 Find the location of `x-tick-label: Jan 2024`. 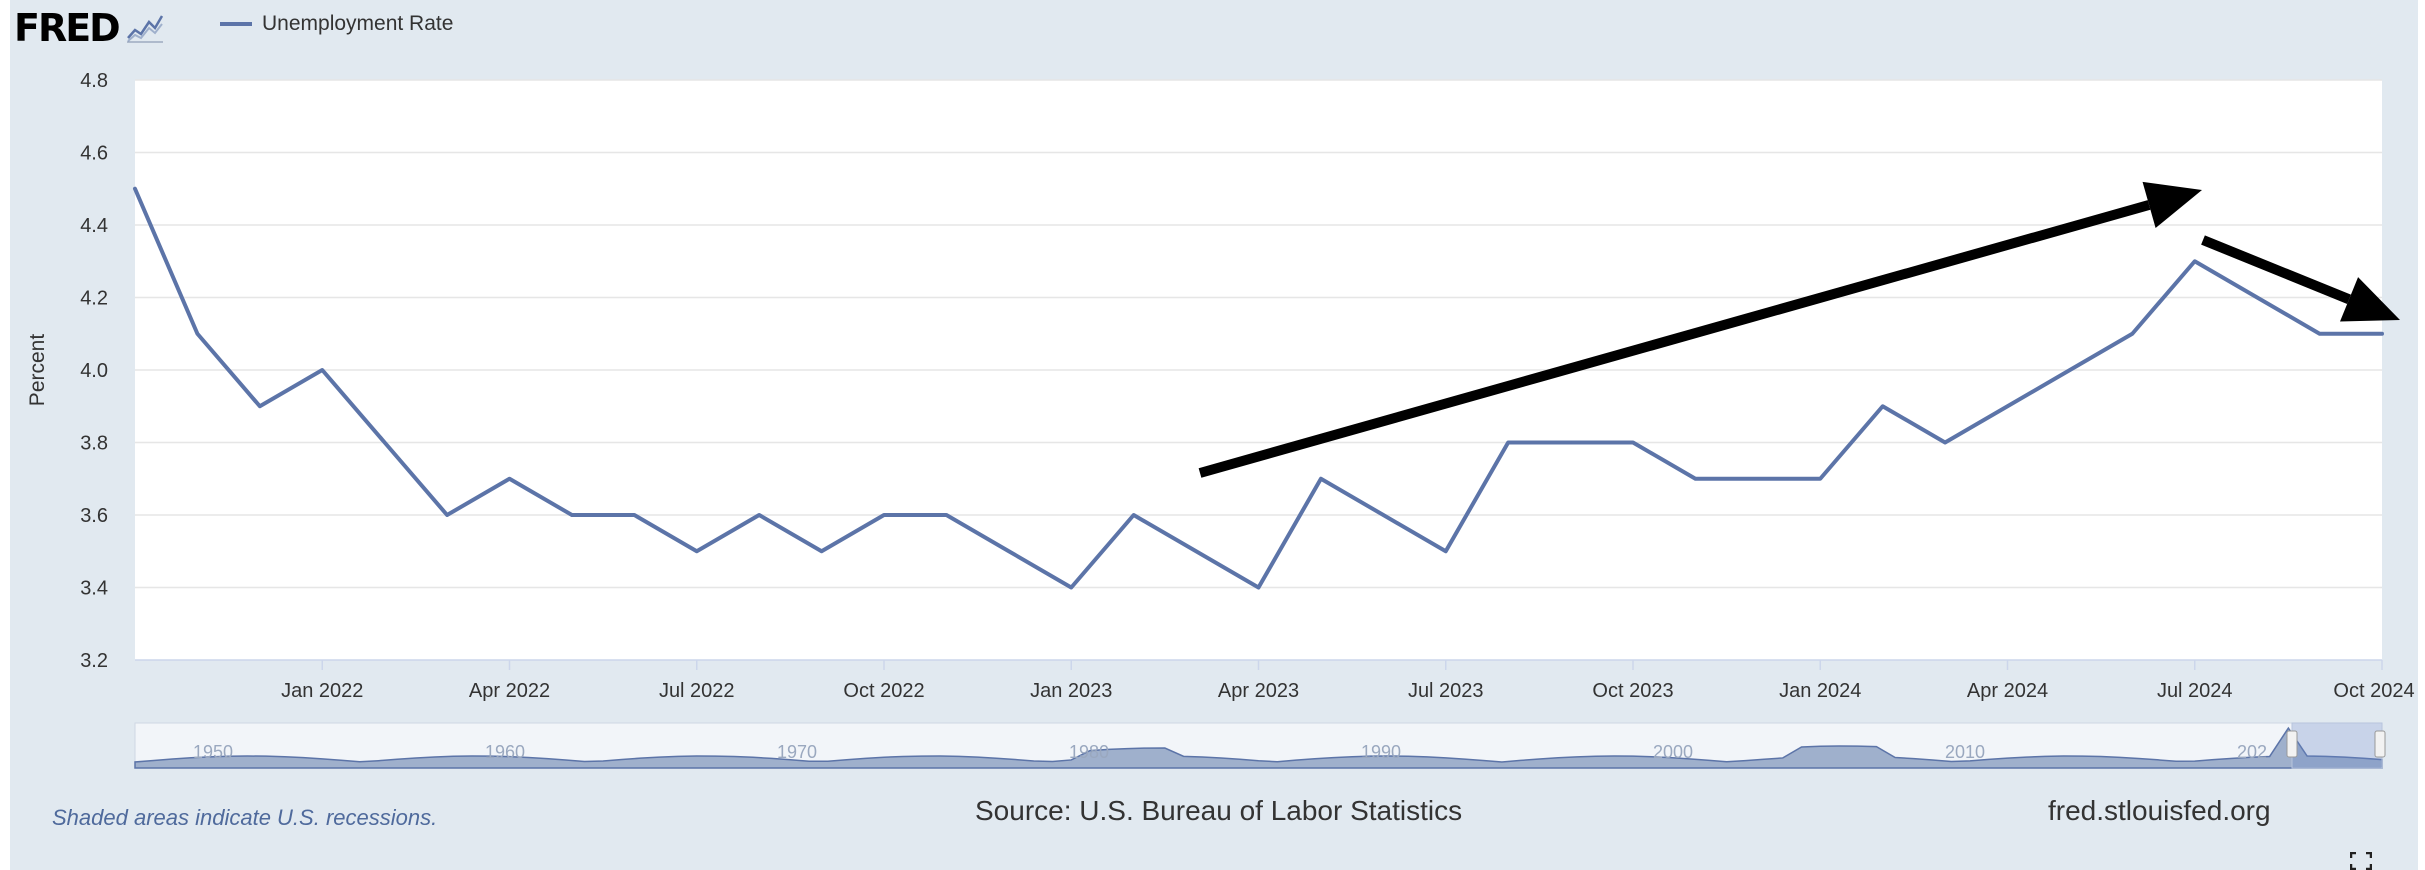

x-tick-label: Jan 2024 is located at coordinates (1820, 691).